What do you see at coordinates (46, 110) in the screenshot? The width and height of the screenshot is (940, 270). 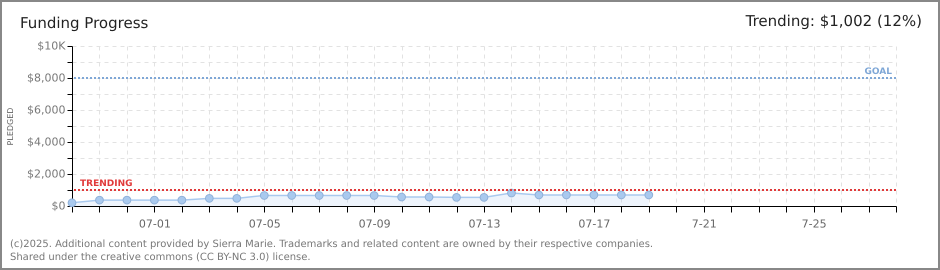 I see `y-tick-label: $6,000` at bounding box center [46, 110].